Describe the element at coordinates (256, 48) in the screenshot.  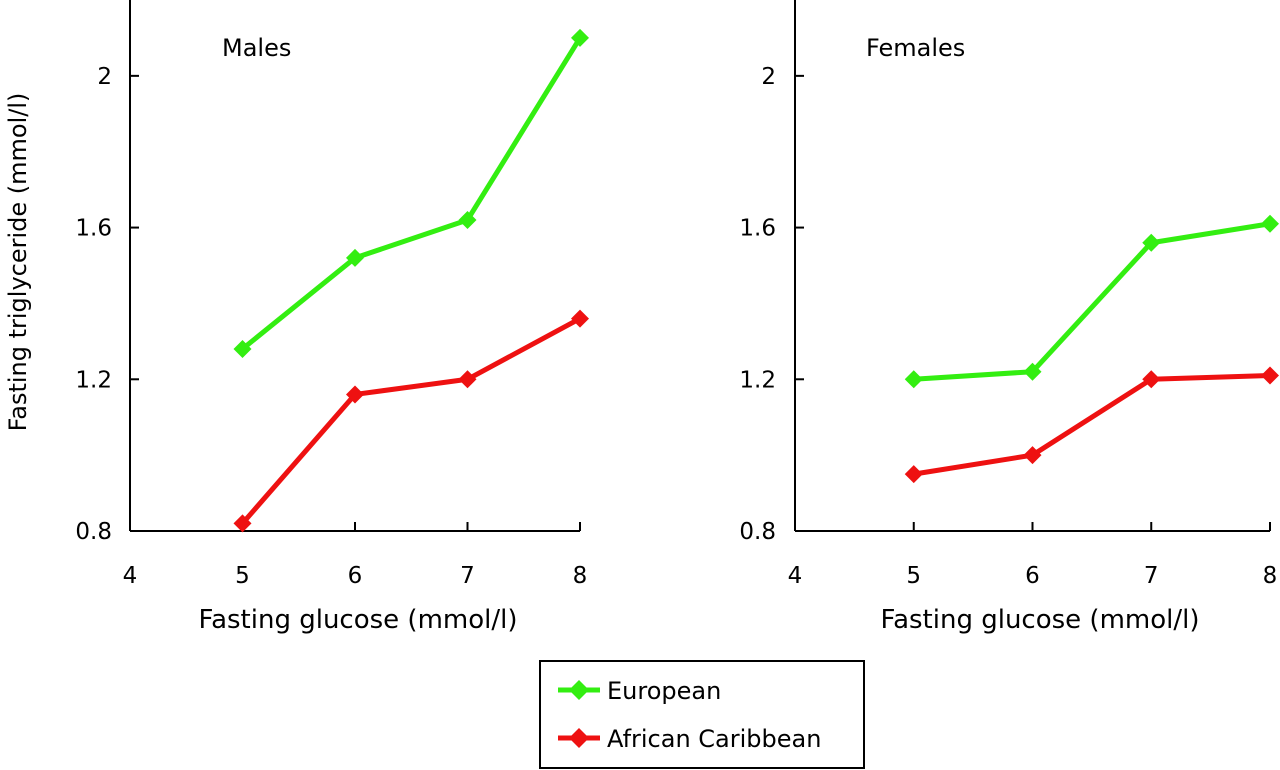
I see `panel-title: Males` at that location.